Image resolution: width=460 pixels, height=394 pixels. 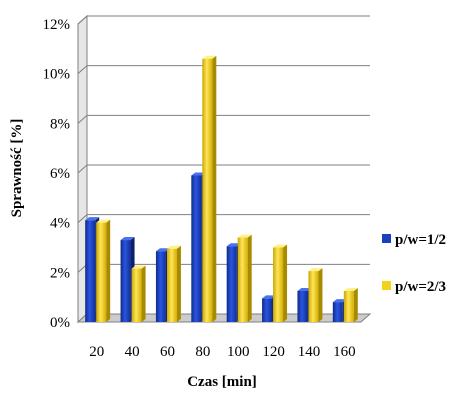 I want to click on x-tick-label: 120, so click(x=273, y=352).